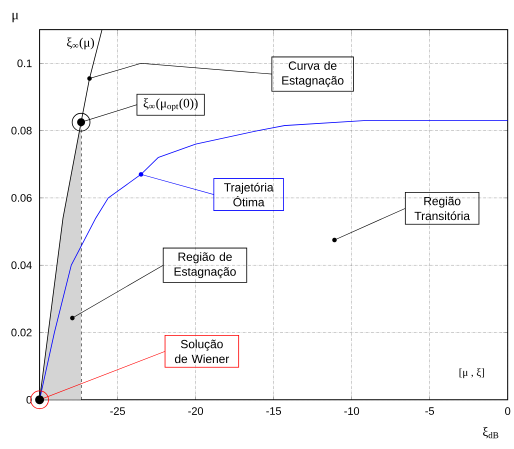 Image resolution: width=514 pixels, height=449 pixels. Describe the element at coordinates (80, 43) in the screenshot. I see `annotation: ξ$_{∞}$(μ)` at that location.